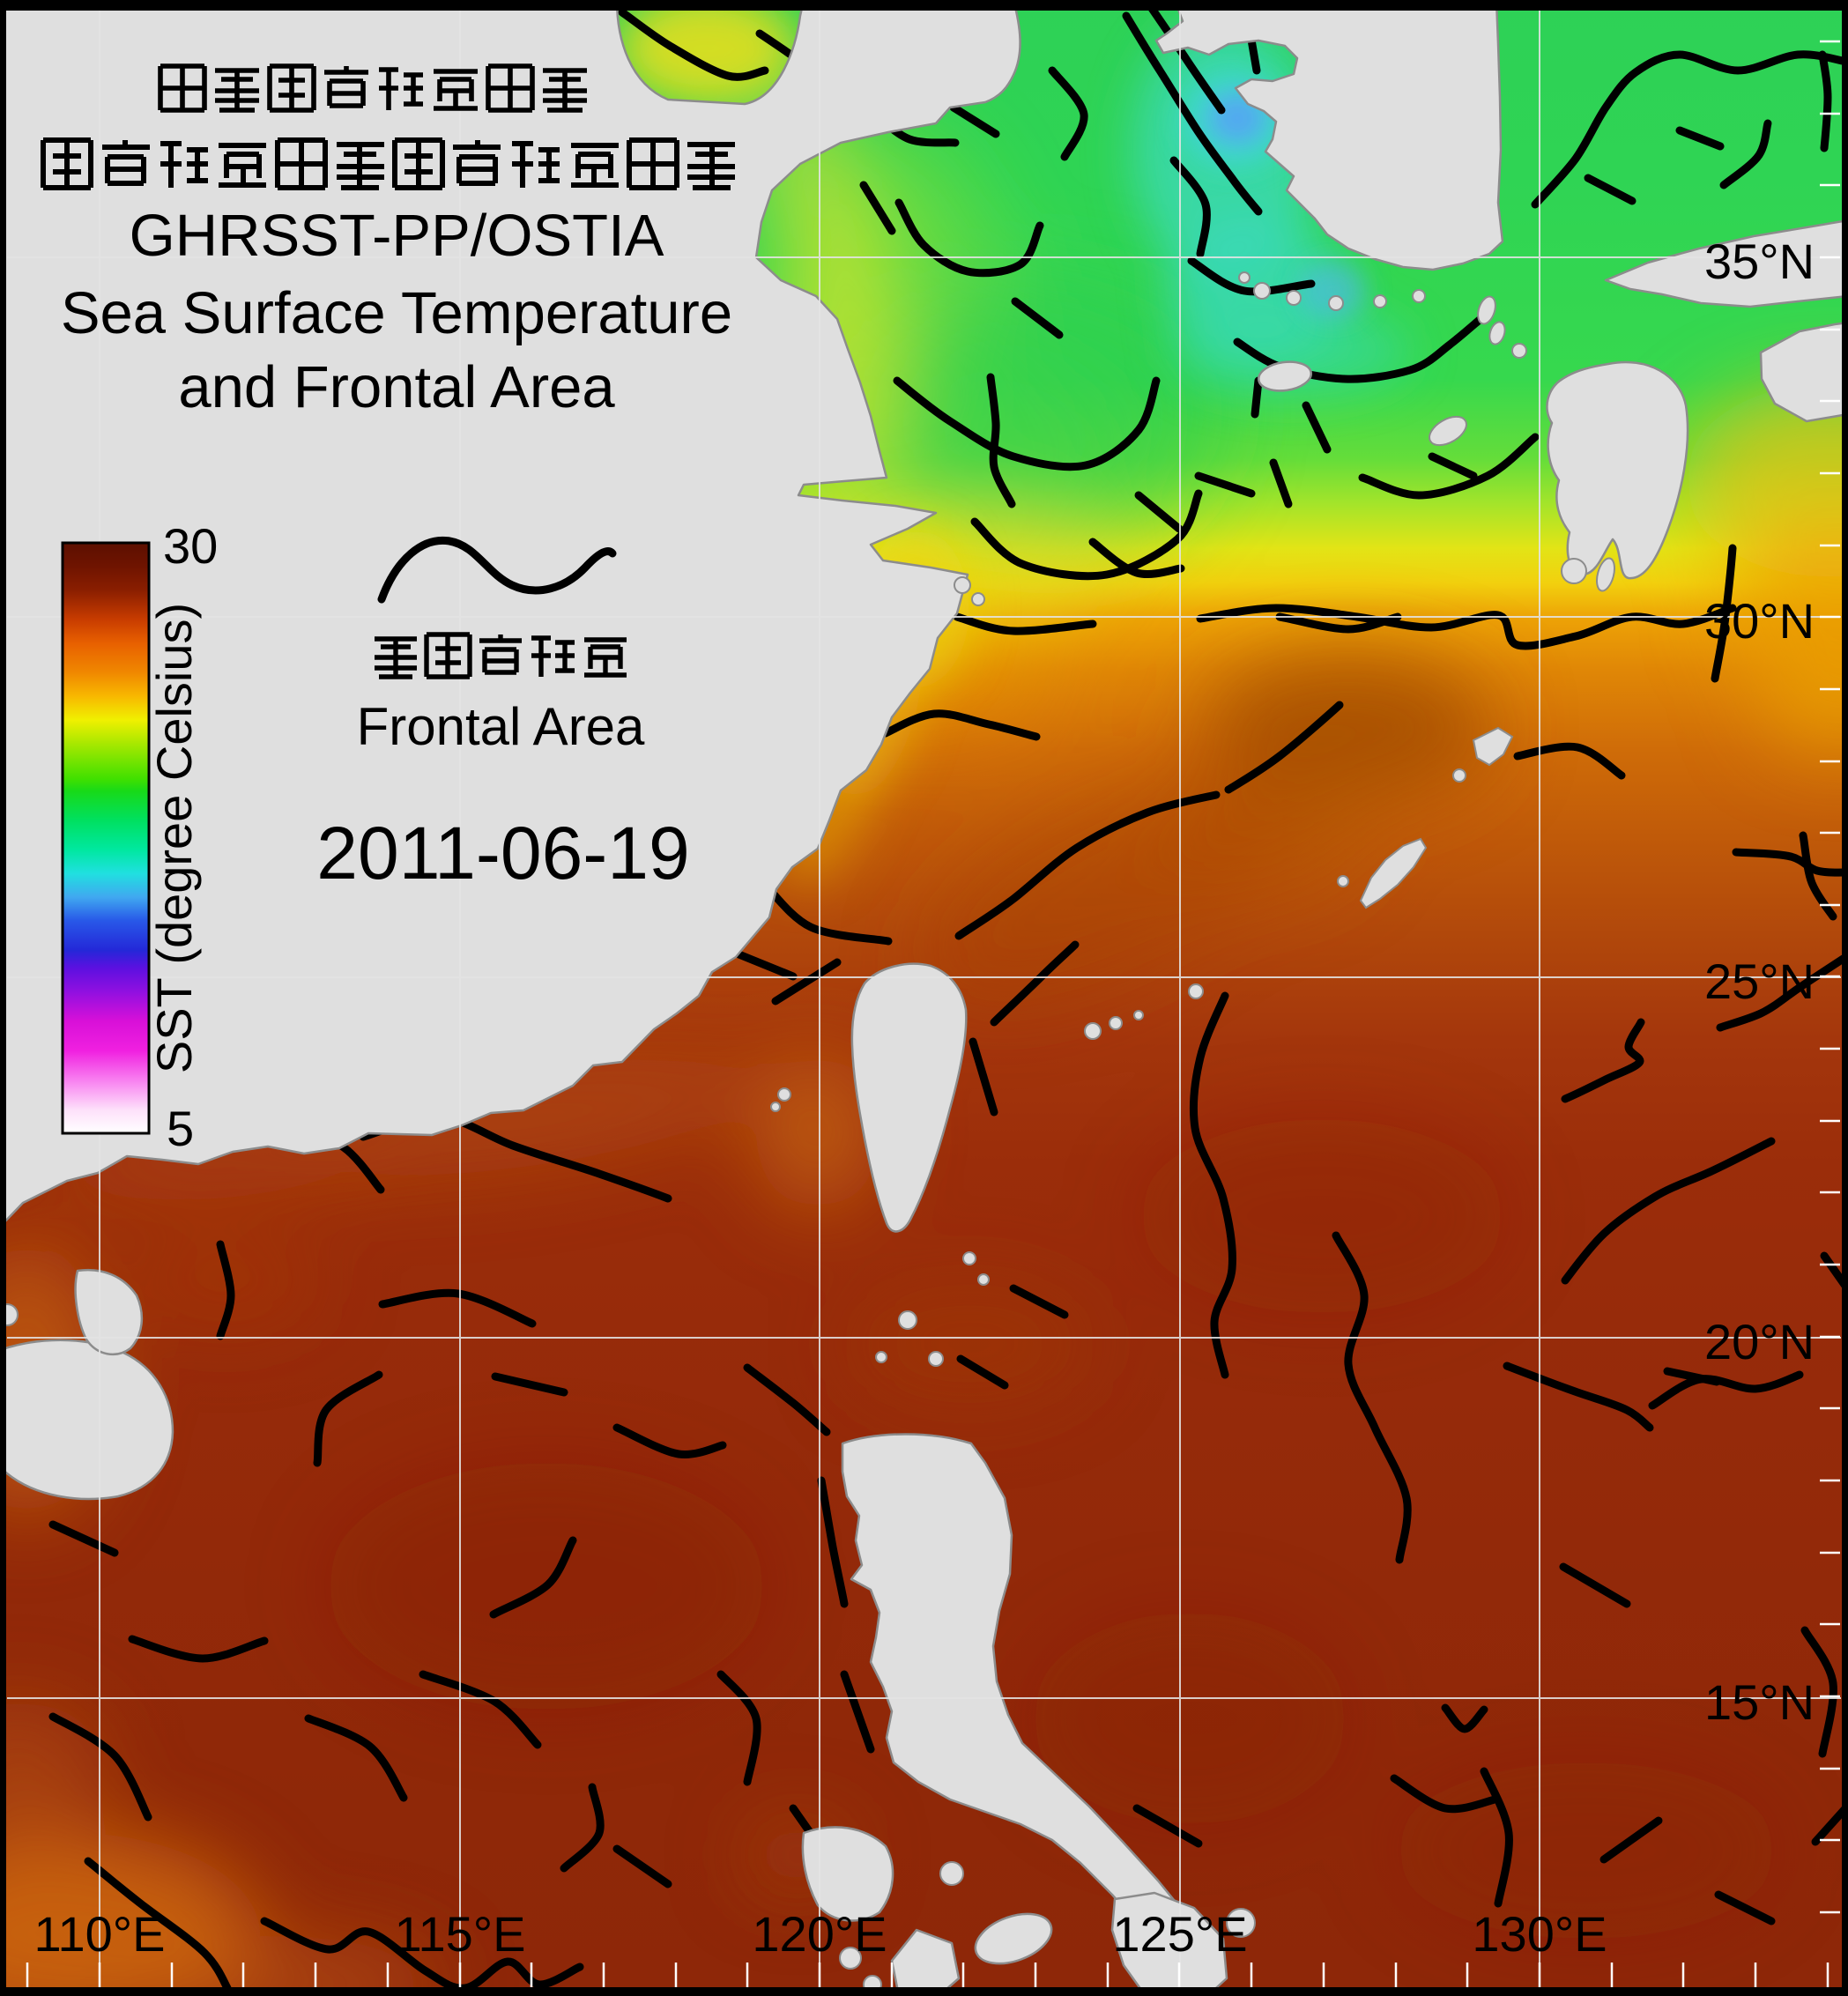 Image resolution: width=1848 pixels, height=1996 pixels. Describe the element at coordinates (1759, 1341) in the screenshot. I see `svg-text: 20°N` at that location.